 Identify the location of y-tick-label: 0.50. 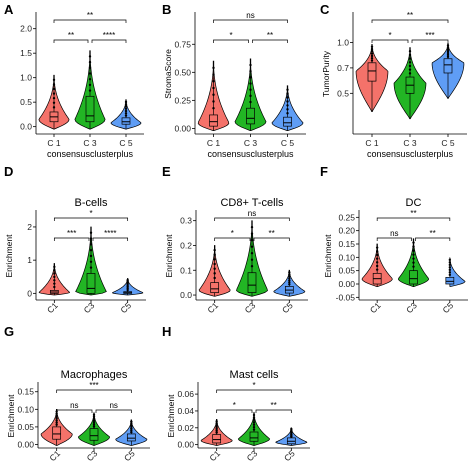
(182, 72).